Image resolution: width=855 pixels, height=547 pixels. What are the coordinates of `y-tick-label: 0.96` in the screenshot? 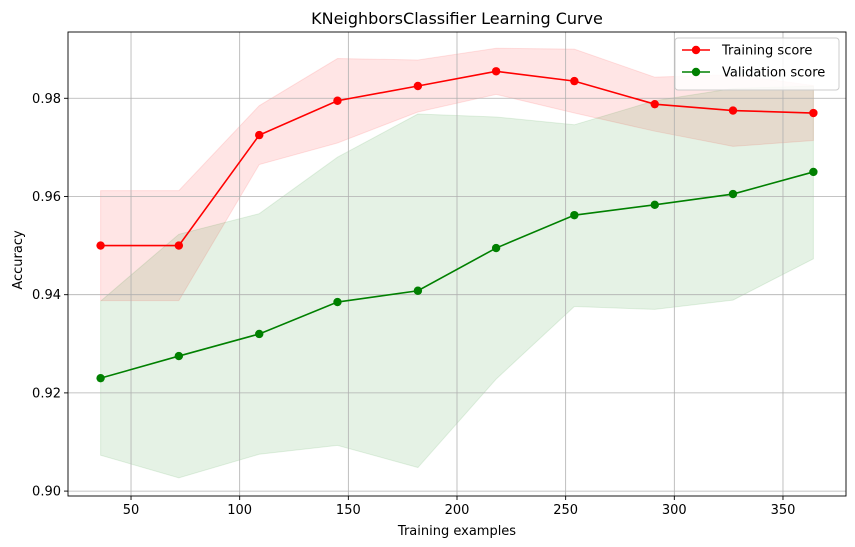 It's located at (46, 197).